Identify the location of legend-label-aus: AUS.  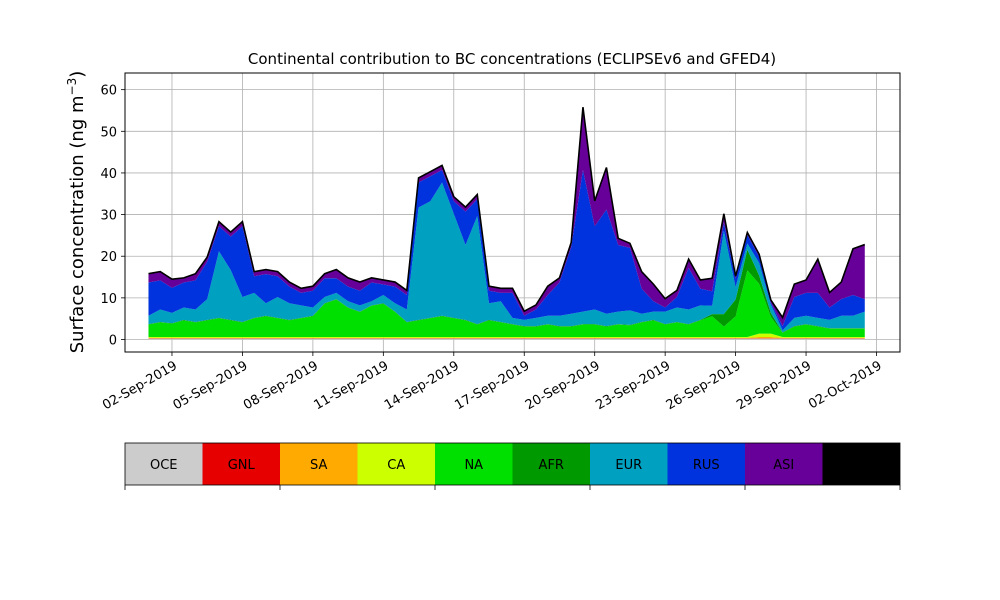
(861, 465).